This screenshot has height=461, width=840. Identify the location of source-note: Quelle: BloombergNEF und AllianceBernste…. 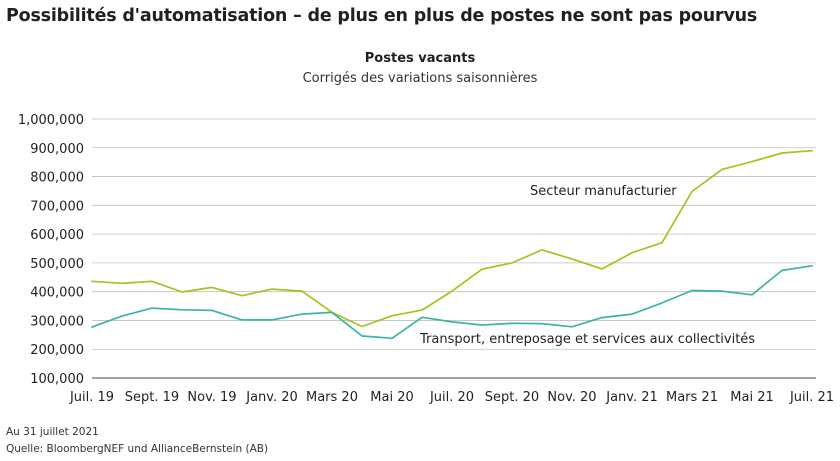
(137, 449).